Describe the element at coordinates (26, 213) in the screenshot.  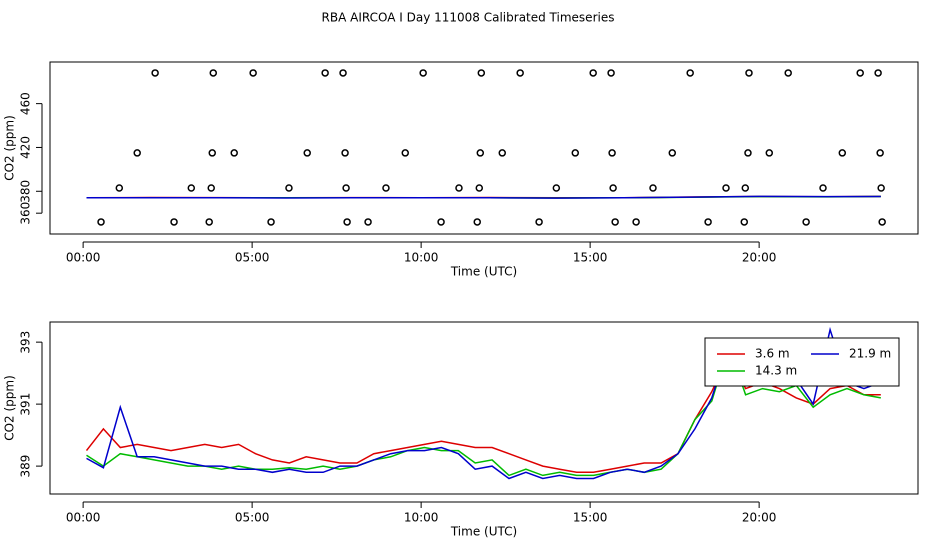
I see `y-tick-label: 360` at that location.